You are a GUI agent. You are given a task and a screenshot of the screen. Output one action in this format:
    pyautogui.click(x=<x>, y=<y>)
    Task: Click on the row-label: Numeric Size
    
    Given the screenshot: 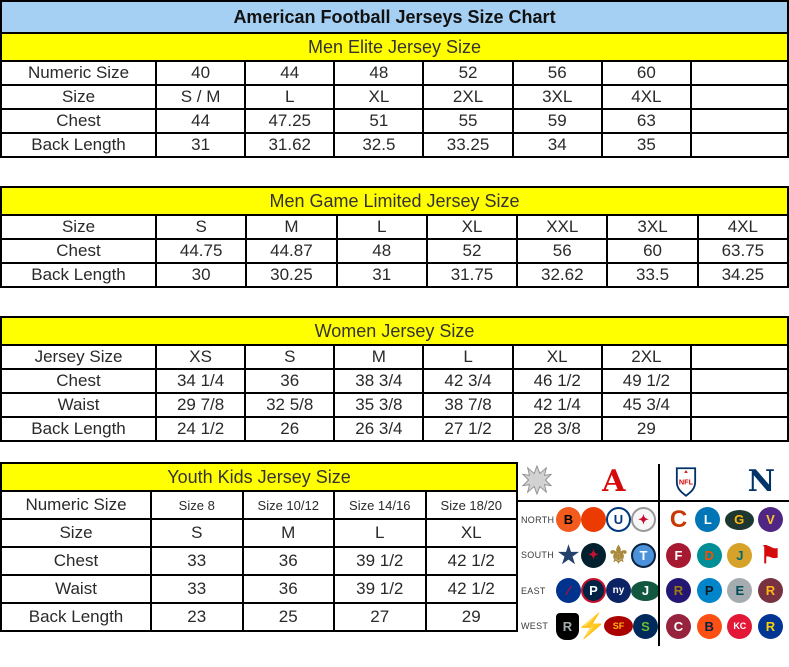 What is the action you would take?
    pyautogui.click(x=76, y=505)
    